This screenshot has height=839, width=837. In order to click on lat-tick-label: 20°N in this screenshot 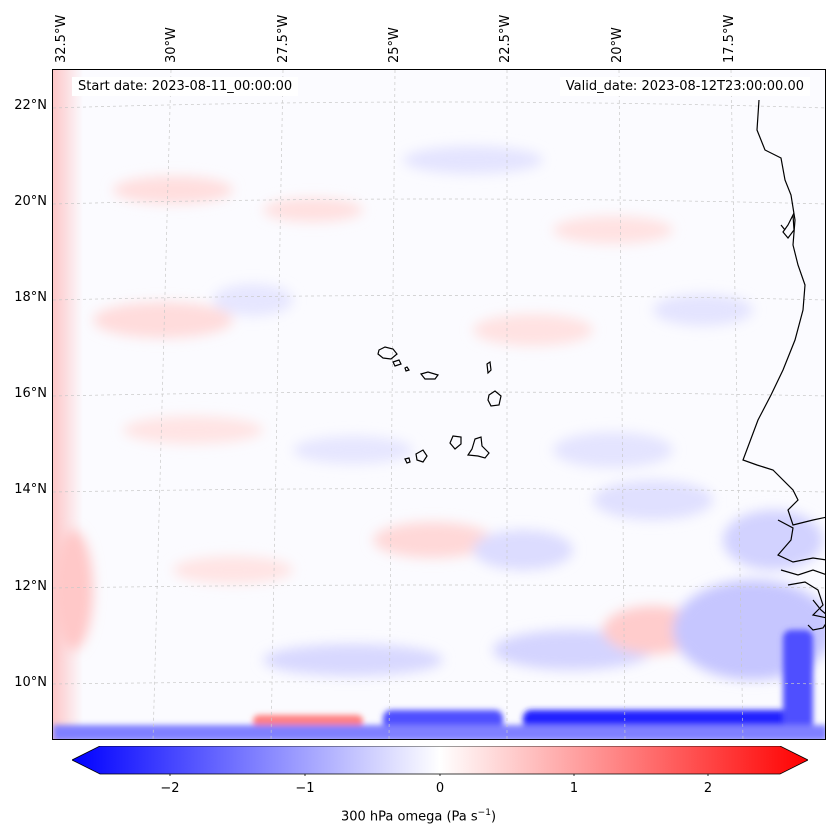, I will do `click(30, 201)`.